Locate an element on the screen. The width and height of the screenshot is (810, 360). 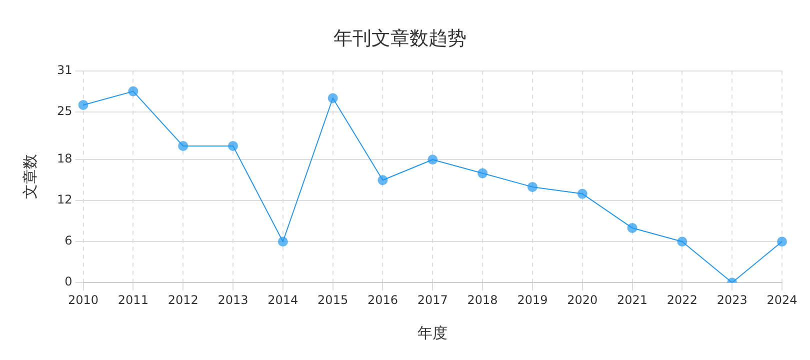
x-tick-label: 2016 is located at coordinates (382, 299).